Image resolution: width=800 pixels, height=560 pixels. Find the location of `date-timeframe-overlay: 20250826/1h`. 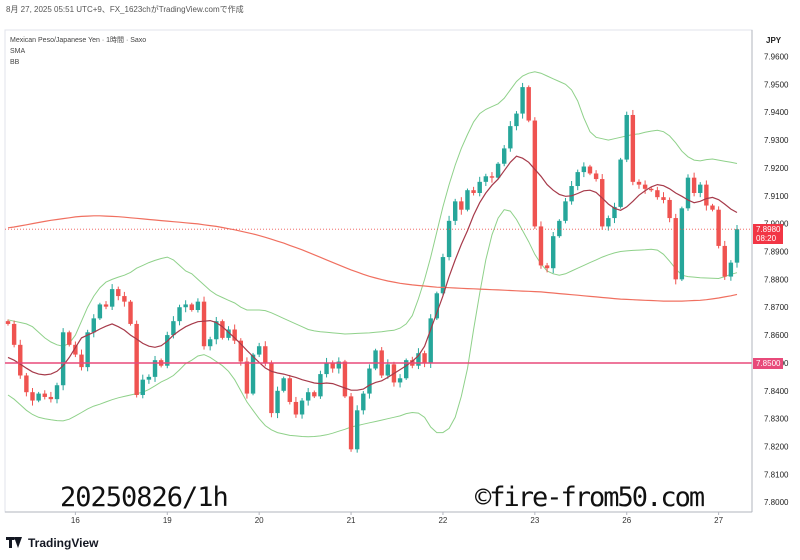

date-timeframe-overlay: 20250826/1h is located at coordinates (144, 497).